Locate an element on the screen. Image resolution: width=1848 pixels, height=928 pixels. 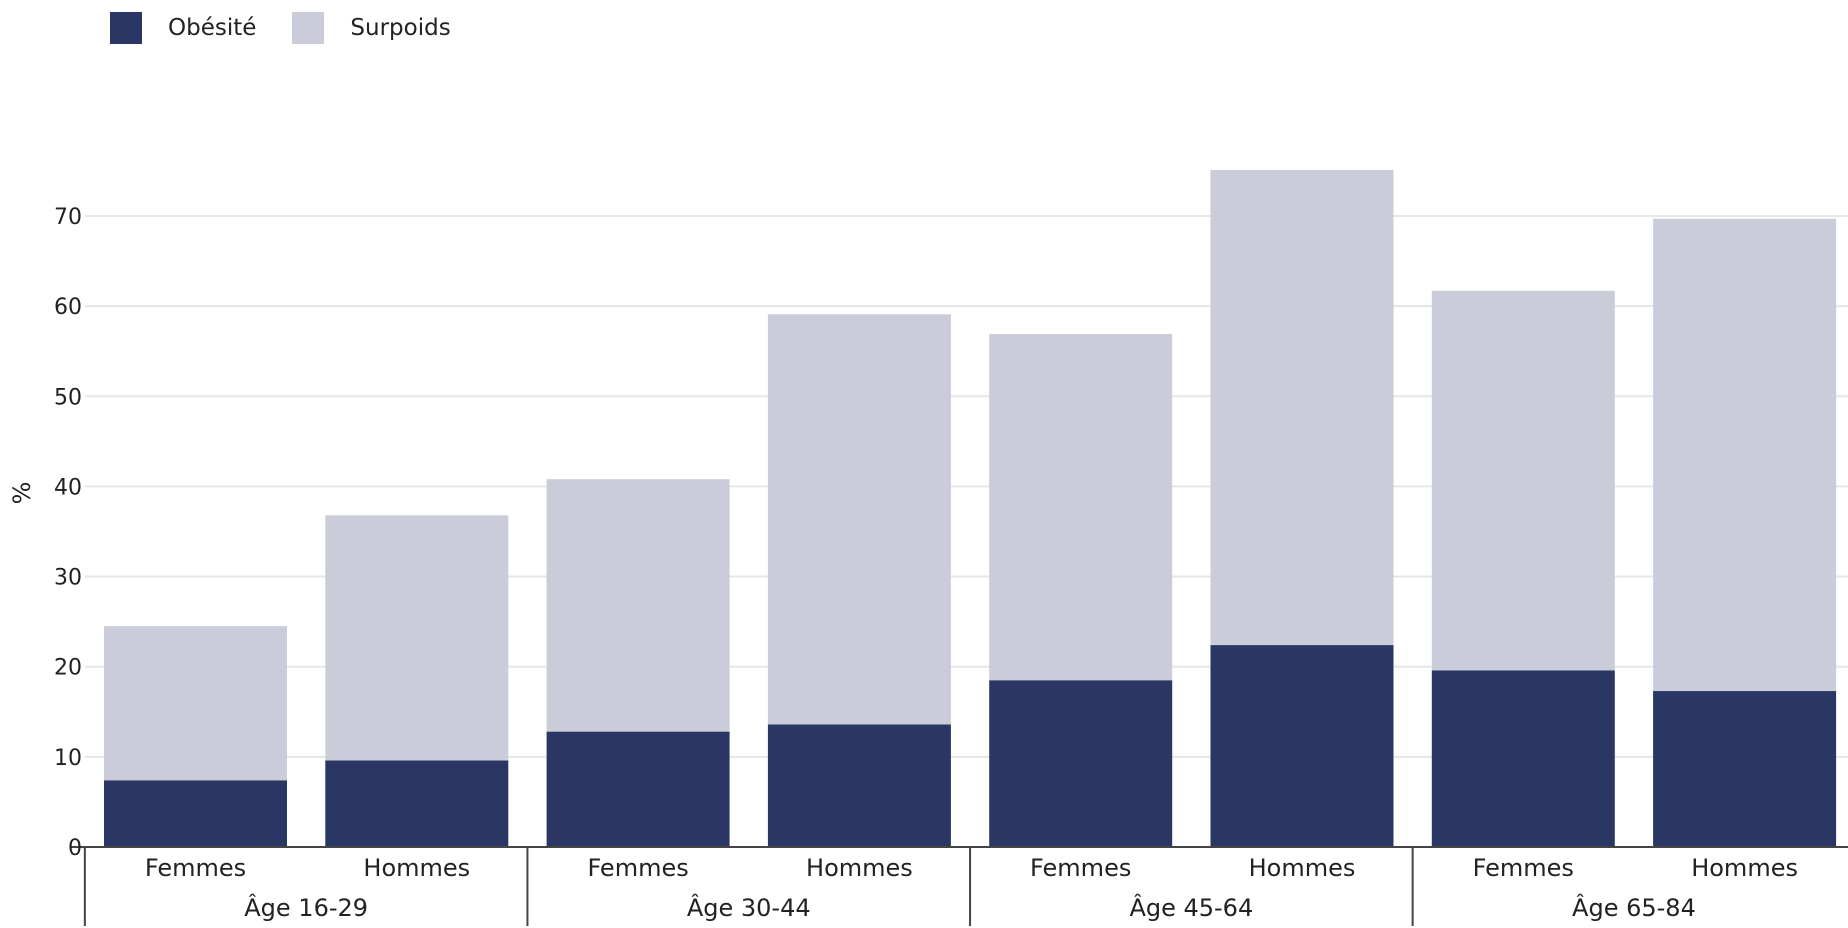
legend-swatch-overweight is located at coordinates (308, 28).